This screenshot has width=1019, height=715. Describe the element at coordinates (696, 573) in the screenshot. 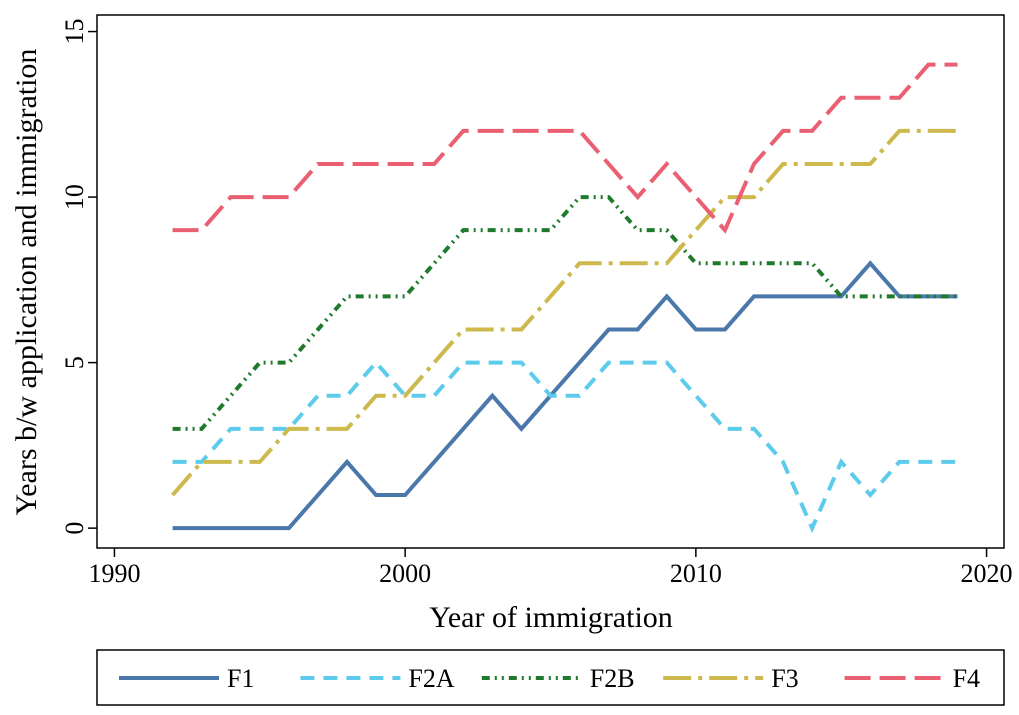

I see `x-tick-label: 2010` at that location.